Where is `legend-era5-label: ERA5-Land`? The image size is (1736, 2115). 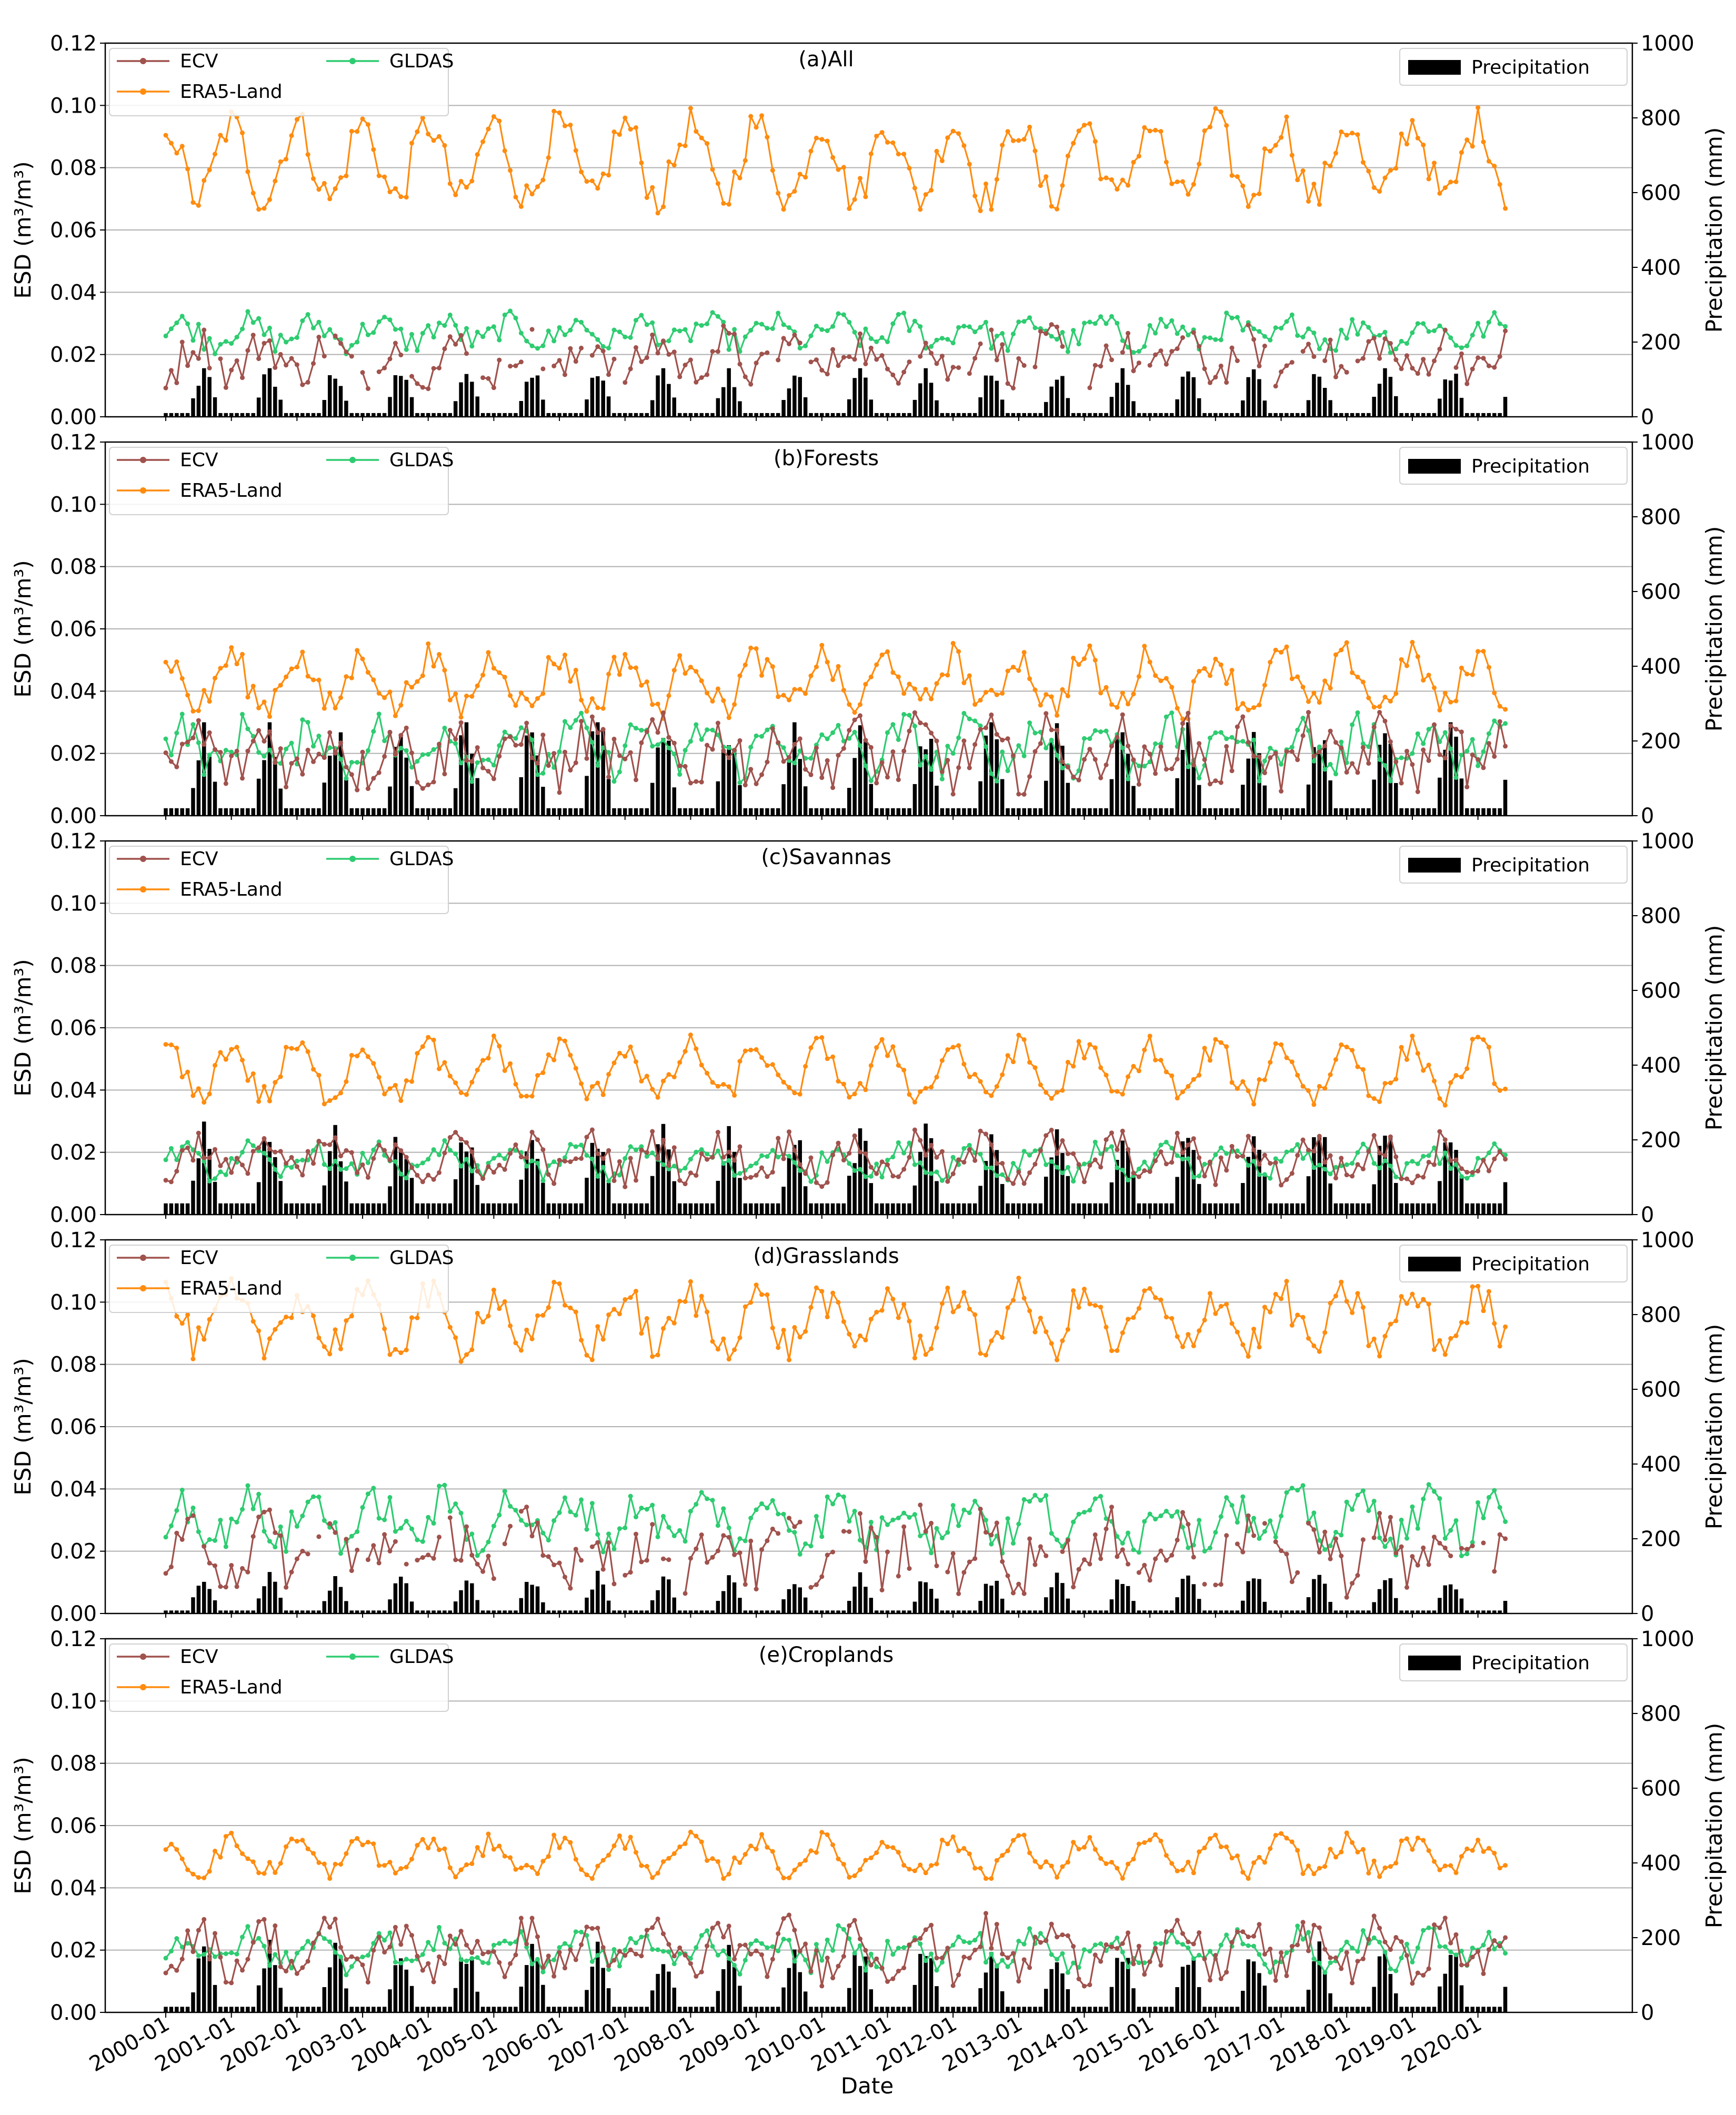
legend-era5-label: ERA5-Land is located at coordinates (231, 92).